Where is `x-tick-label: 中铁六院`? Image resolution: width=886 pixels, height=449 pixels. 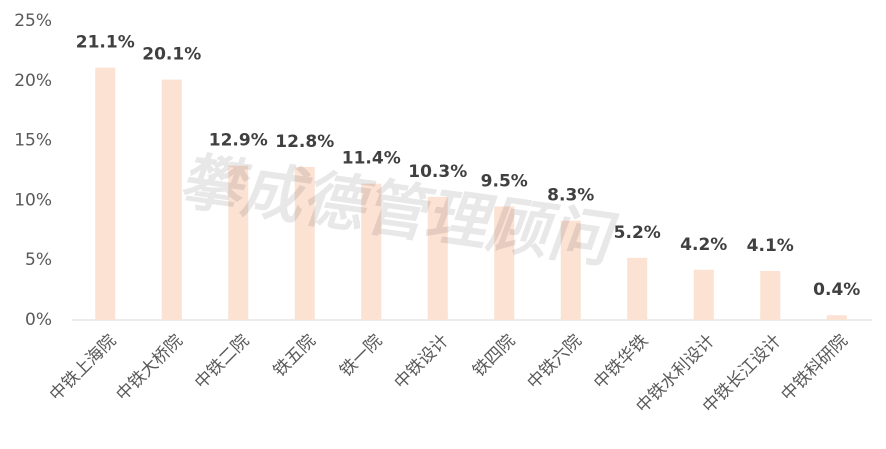
x-tick-label: 中铁六院 is located at coordinates (555, 362).